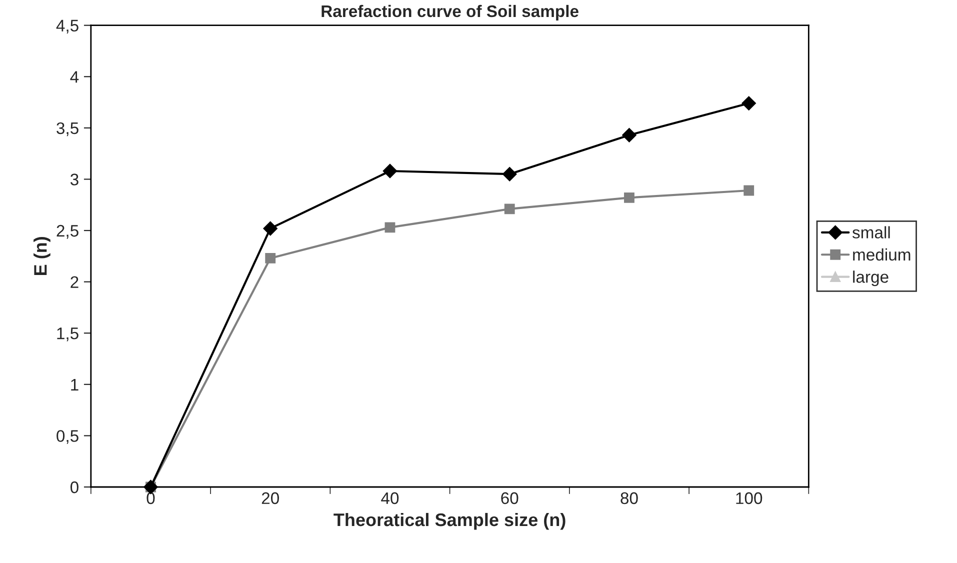 The height and width of the screenshot is (563, 957). Describe the element at coordinates (509, 498) in the screenshot. I see `x-tick-label: 60` at that location.